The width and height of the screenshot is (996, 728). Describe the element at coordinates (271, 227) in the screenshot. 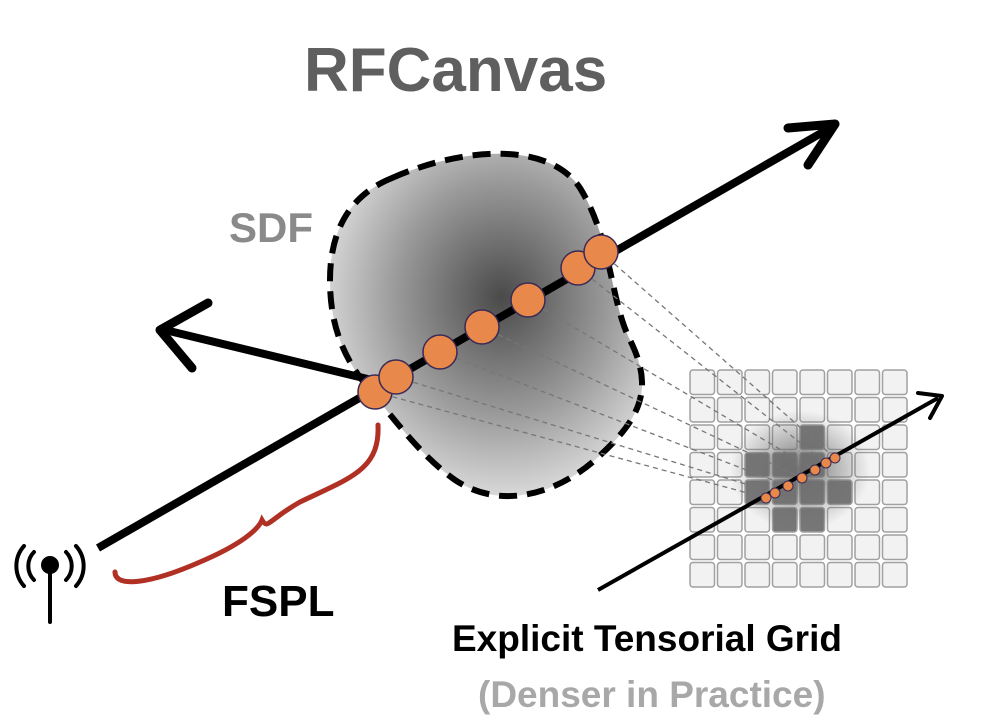

I see `sdf-label: SDF` at that location.